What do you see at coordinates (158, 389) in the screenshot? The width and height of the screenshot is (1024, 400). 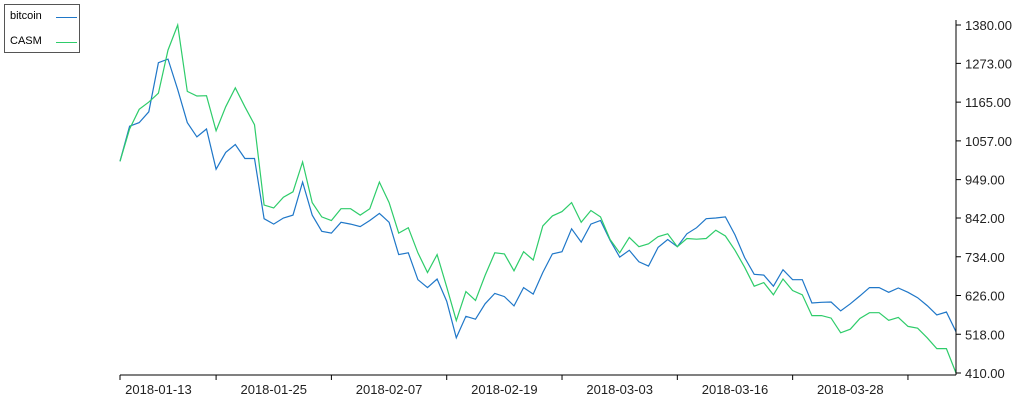 I see `x-tick-label: 2018-01-13` at bounding box center [158, 389].